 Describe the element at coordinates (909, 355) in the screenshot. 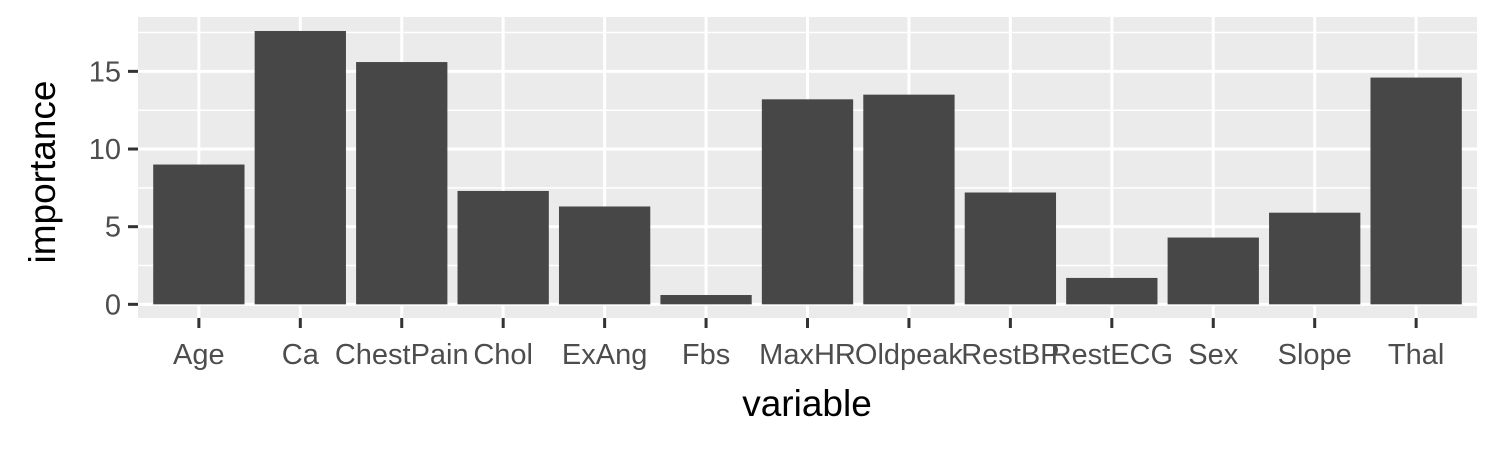

I see `x-tick-label: Oldpeak` at that location.